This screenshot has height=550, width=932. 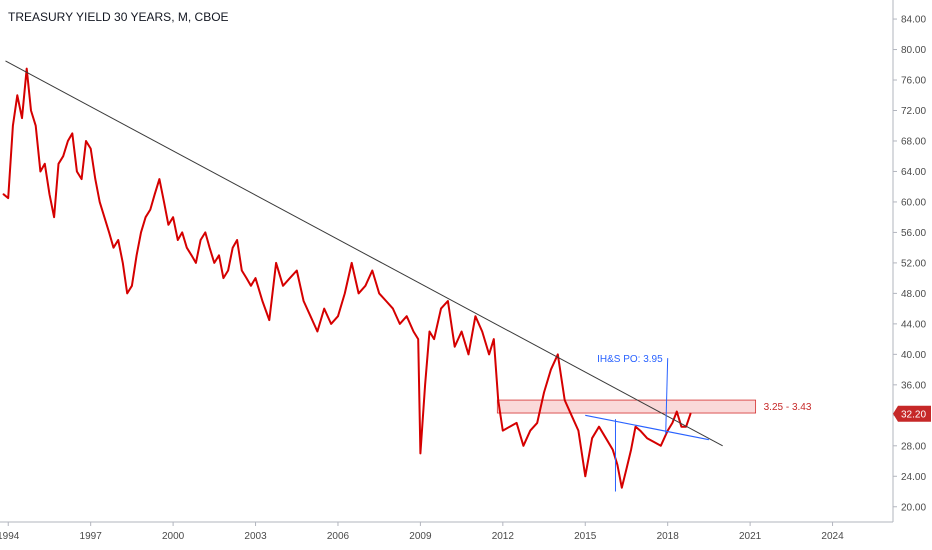 I want to click on resistance-zone-label: 3.25 - 3.43, so click(x=788, y=407).